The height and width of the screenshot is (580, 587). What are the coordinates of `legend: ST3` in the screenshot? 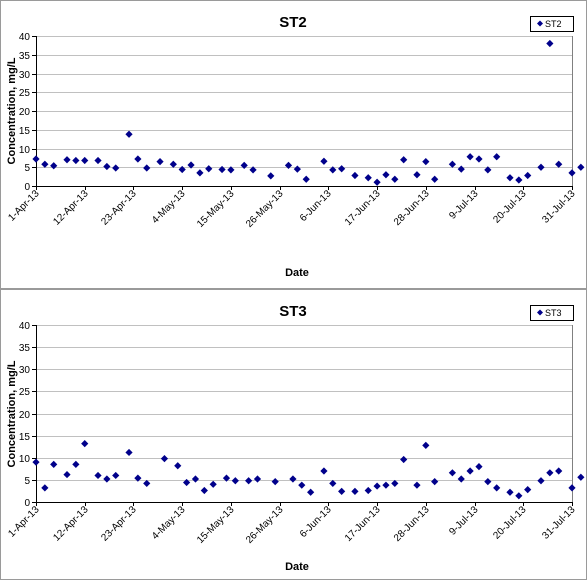 It's located at (552, 313).